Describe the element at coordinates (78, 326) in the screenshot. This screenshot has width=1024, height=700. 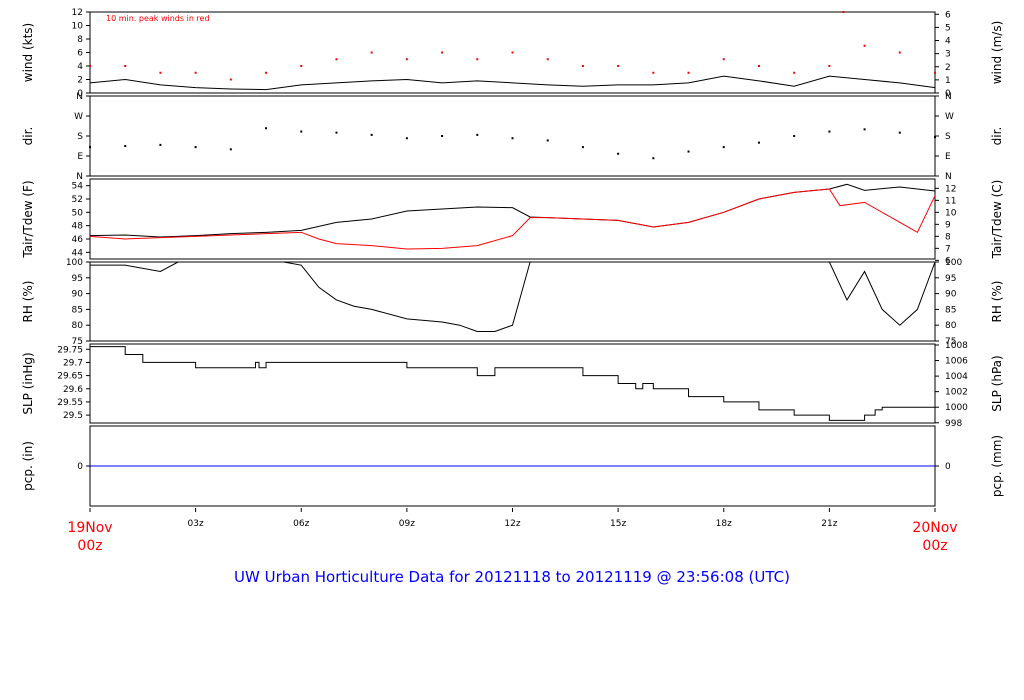
I see `rh-left-tick-label: 80` at that location.